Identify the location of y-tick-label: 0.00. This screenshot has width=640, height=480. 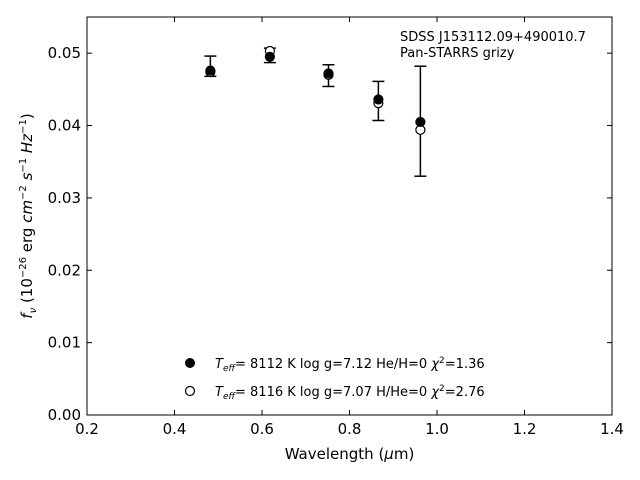
(64, 415).